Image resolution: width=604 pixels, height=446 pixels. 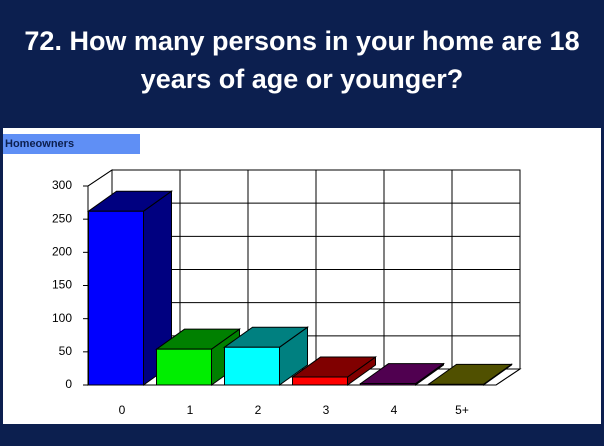 I want to click on y-tick-label: 100, so click(x=62, y=318).